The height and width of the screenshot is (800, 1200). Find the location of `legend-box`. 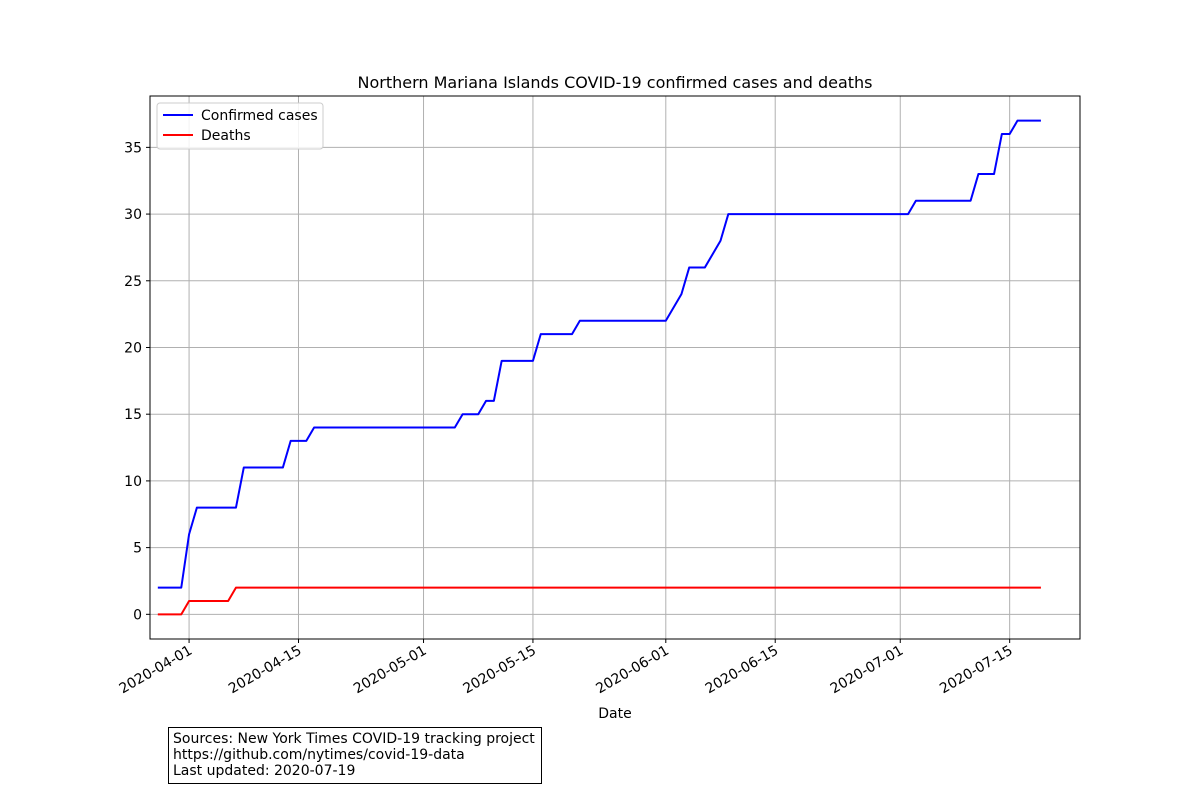

legend-box is located at coordinates (240, 126).